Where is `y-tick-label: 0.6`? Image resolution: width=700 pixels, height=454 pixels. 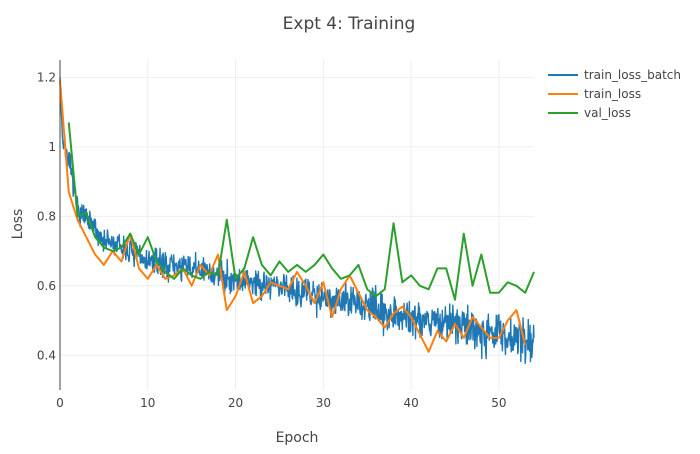
y-tick-label: 0.6 is located at coordinates (46, 286).